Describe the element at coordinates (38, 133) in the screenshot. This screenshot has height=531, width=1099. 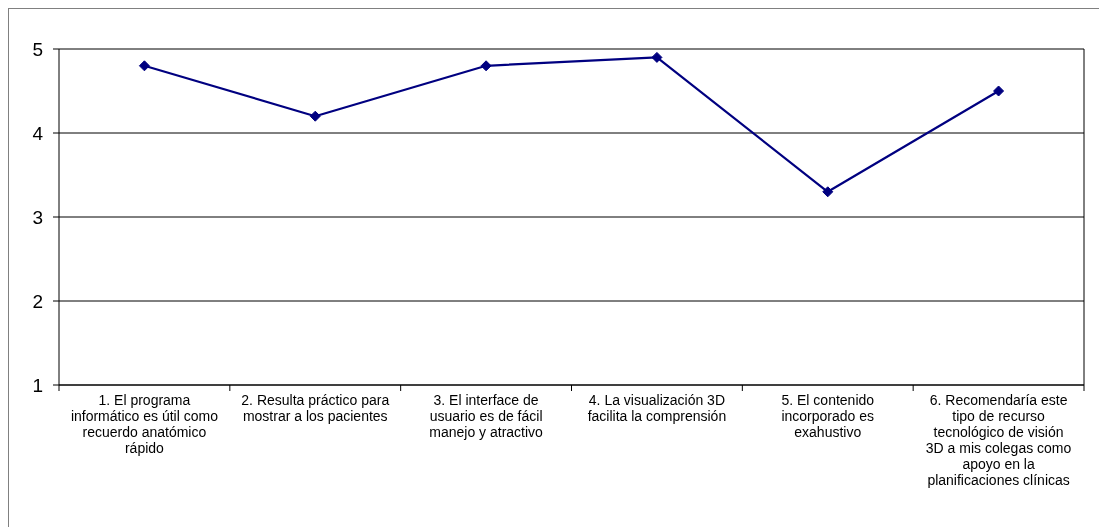
I see `y-tick-label: 4` at that location.